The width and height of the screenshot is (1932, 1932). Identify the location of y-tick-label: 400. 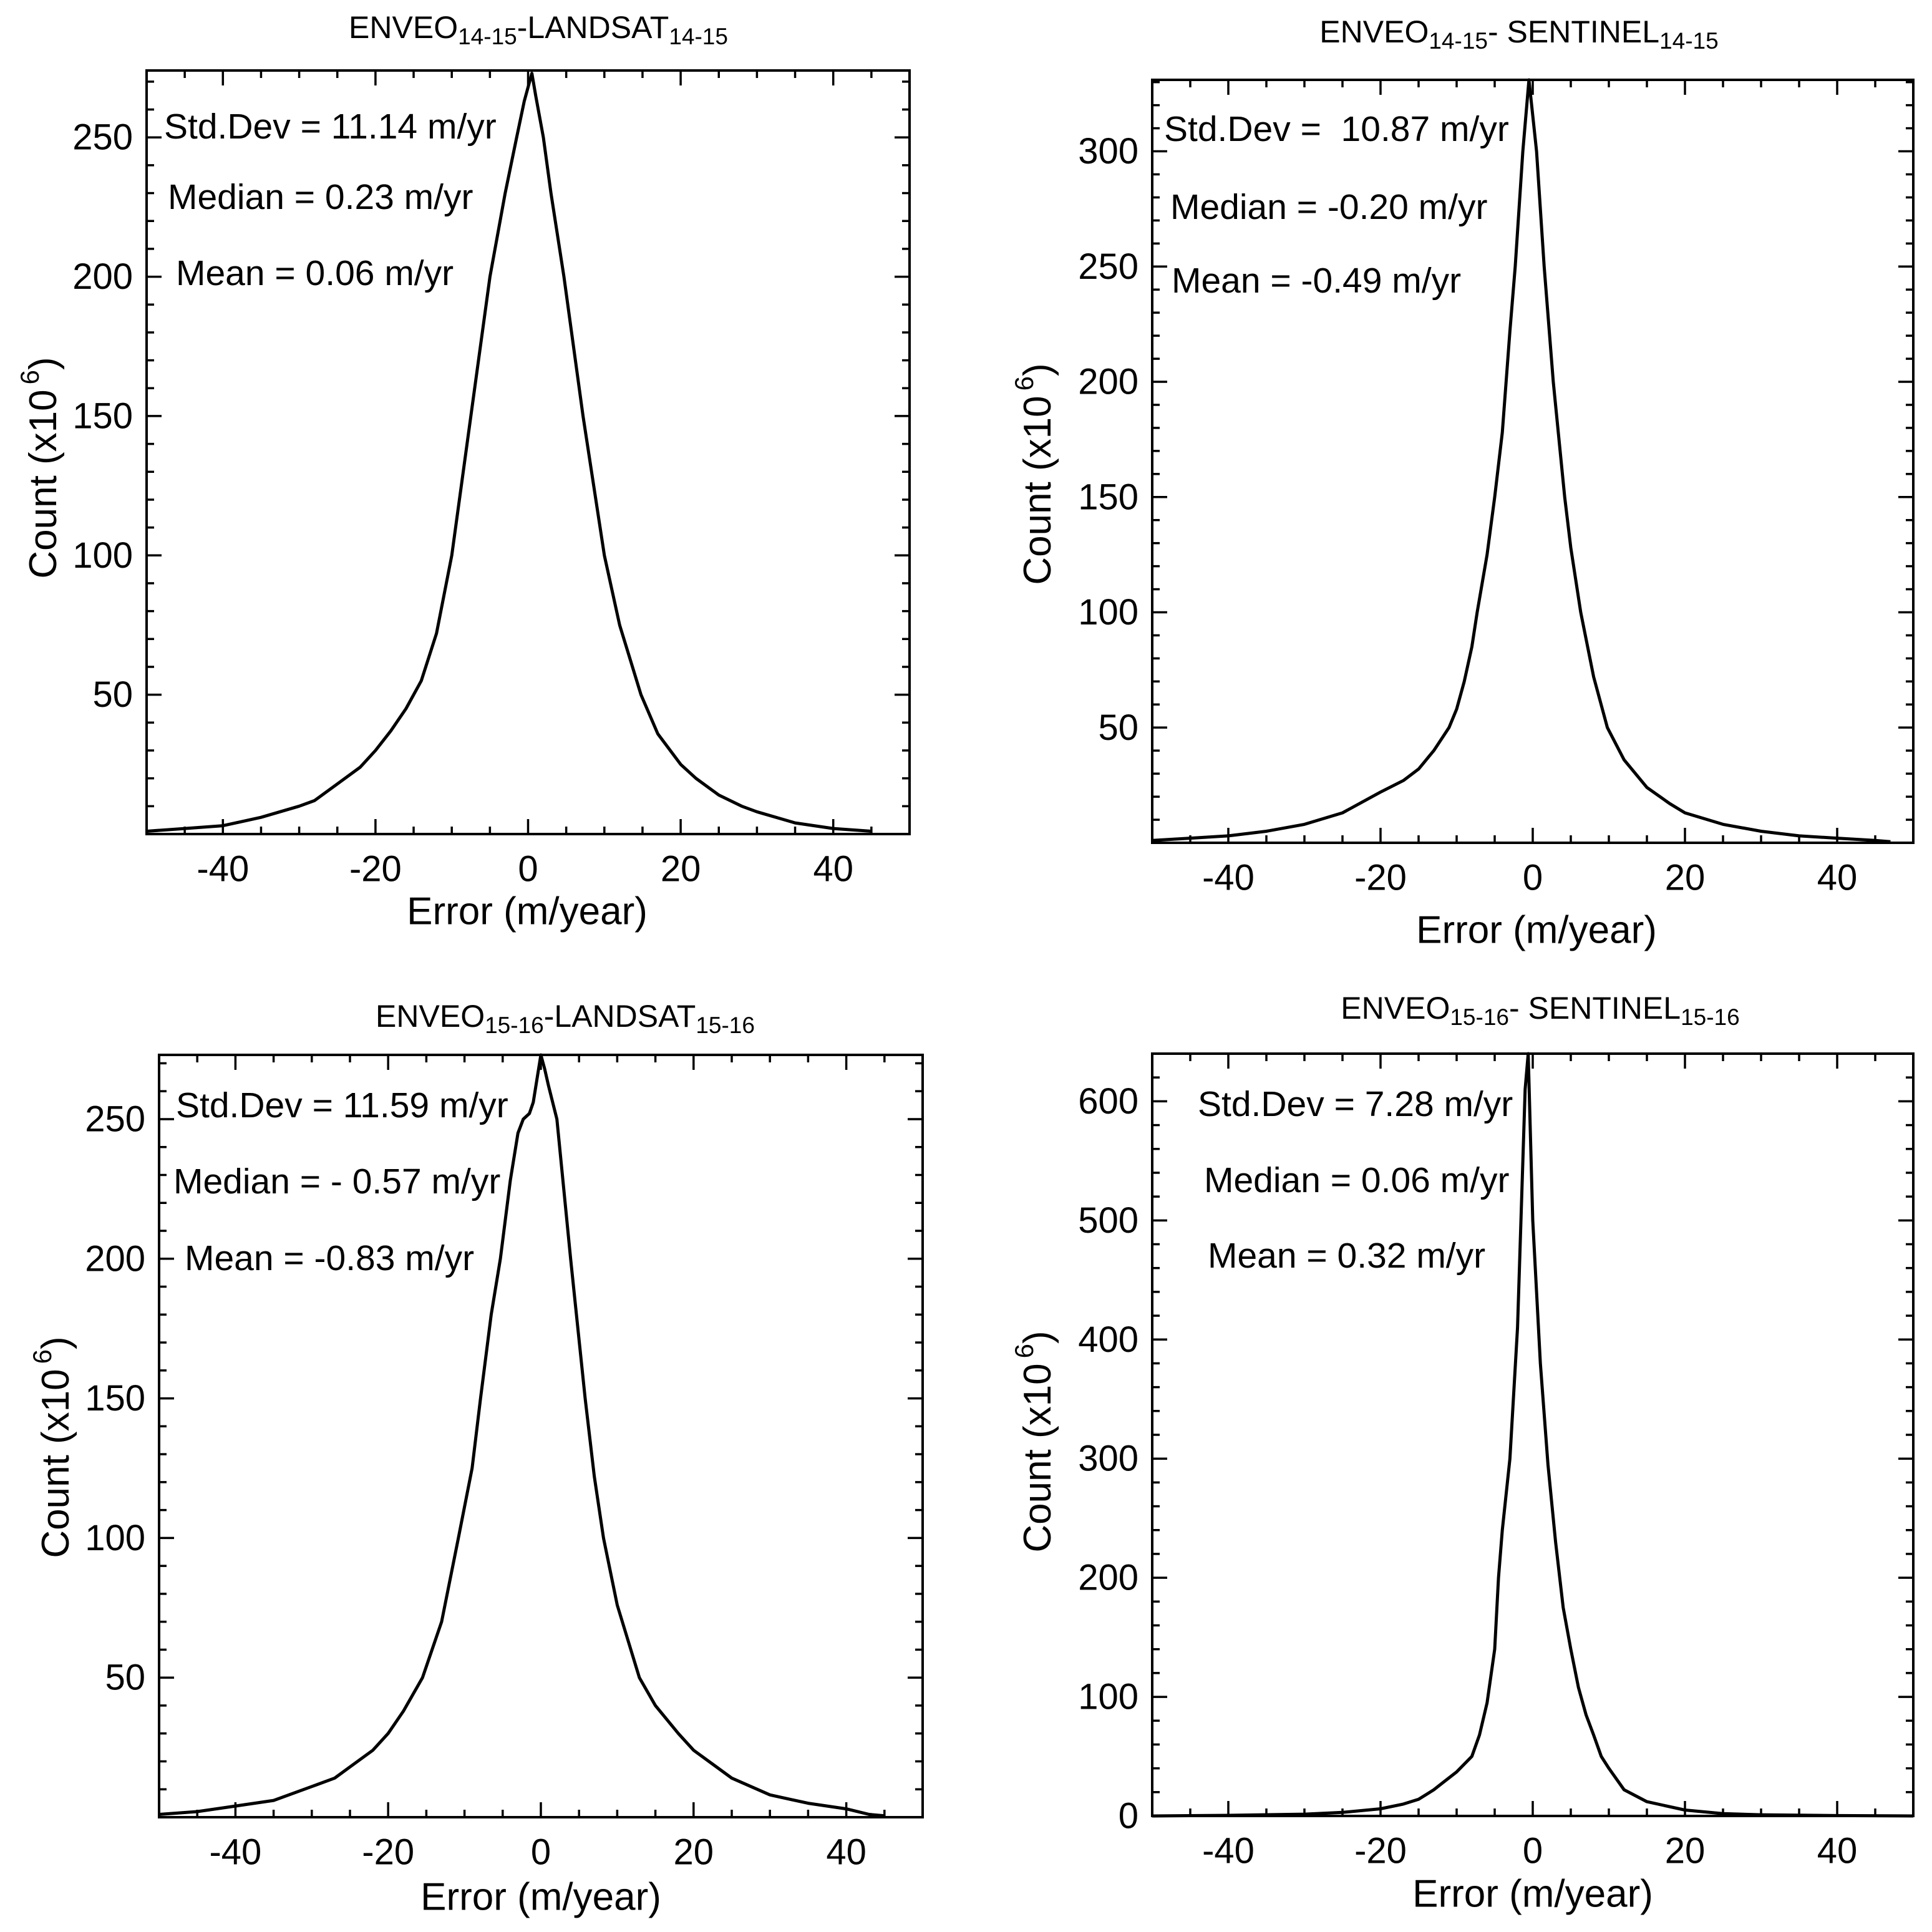
(1108, 1339).